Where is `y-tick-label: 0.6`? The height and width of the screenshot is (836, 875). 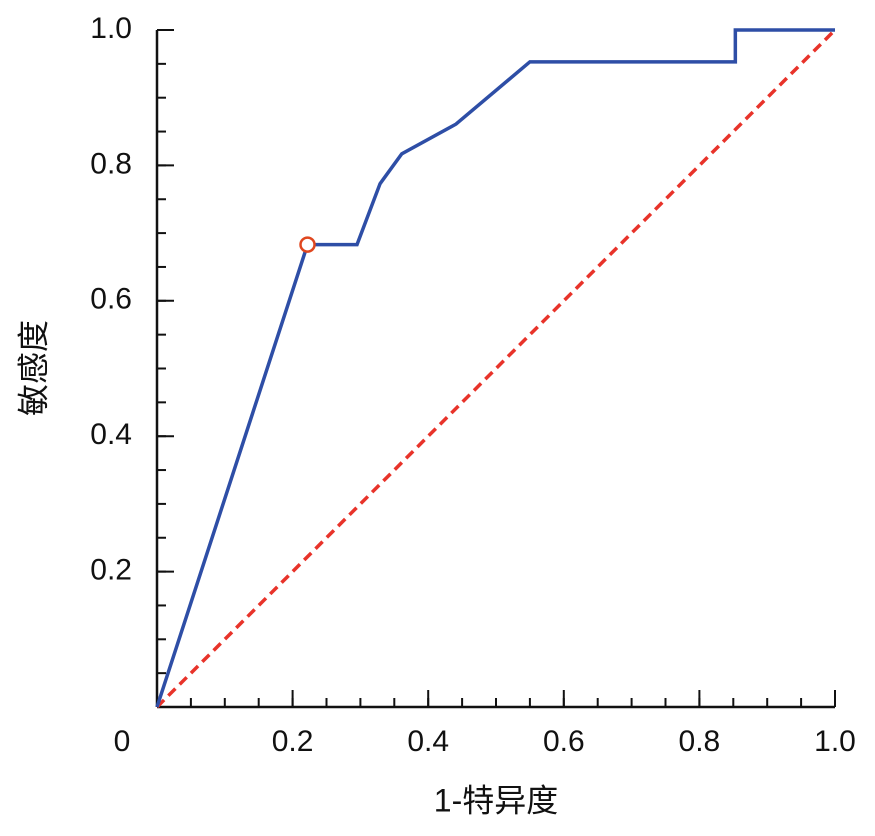 y-tick-label: 0.6 is located at coordinates (111, 299).